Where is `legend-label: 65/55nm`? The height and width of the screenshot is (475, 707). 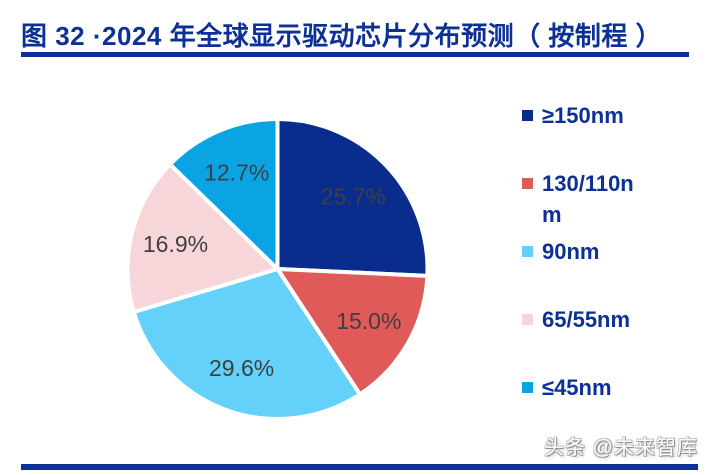 legend-label: 65/55nm is located at coordinates (586, 319).